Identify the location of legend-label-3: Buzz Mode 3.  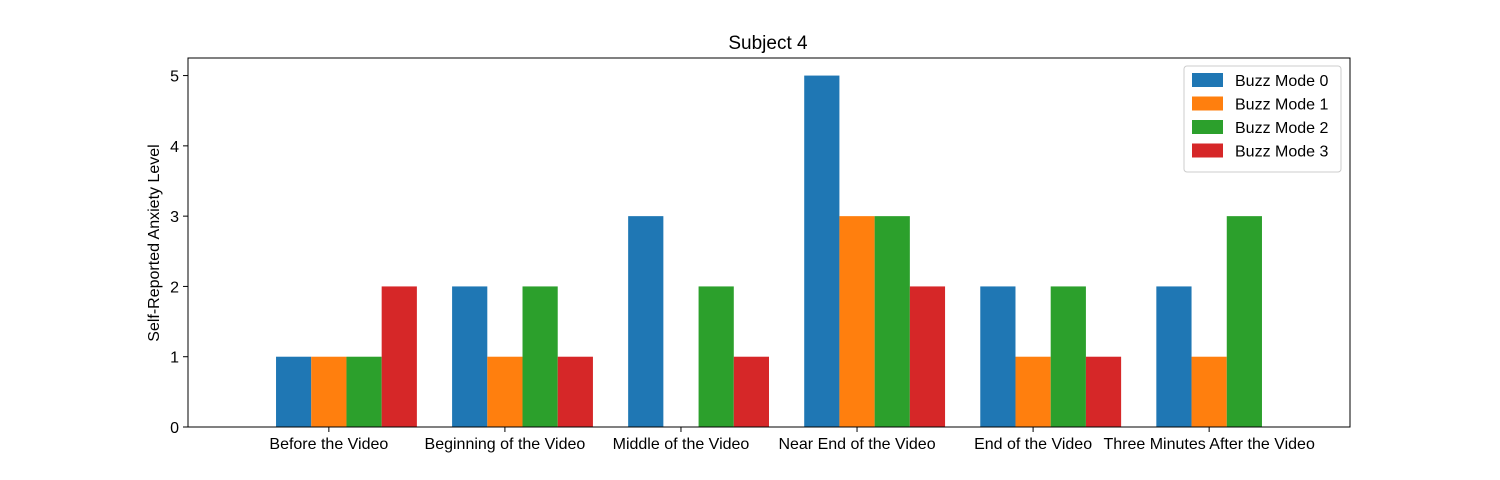
(1281, 152).